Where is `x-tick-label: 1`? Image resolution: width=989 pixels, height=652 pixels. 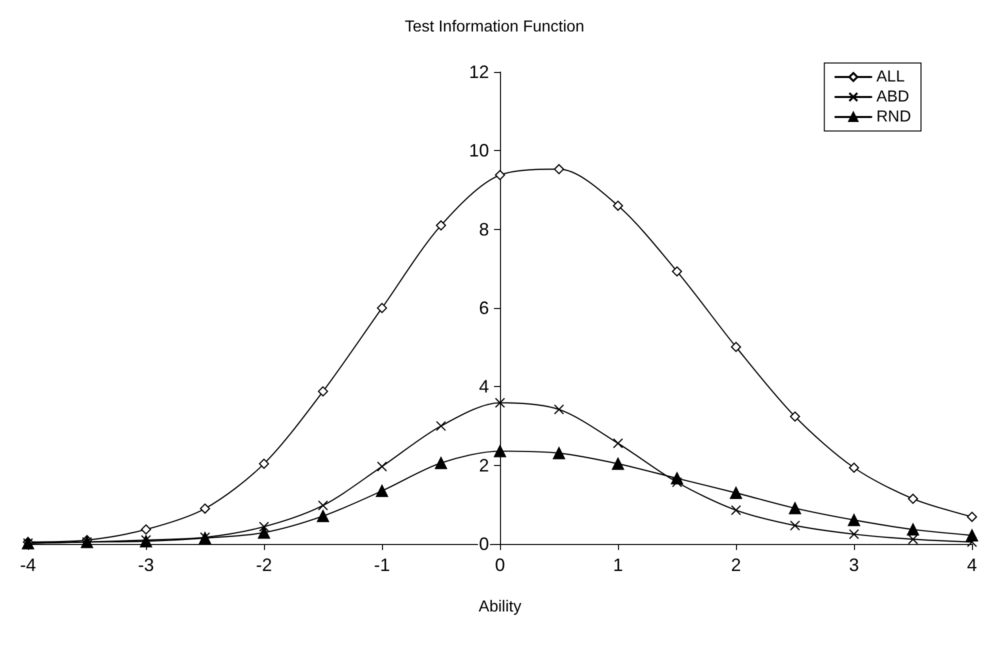
x-tick-label: 1 is located at coordinates (618, 565).